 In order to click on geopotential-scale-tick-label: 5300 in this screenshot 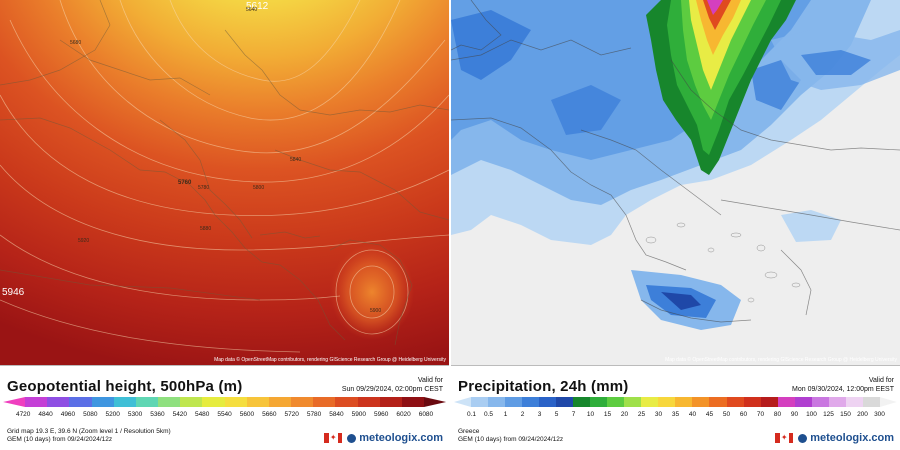, I will do `click(135, 414)`.